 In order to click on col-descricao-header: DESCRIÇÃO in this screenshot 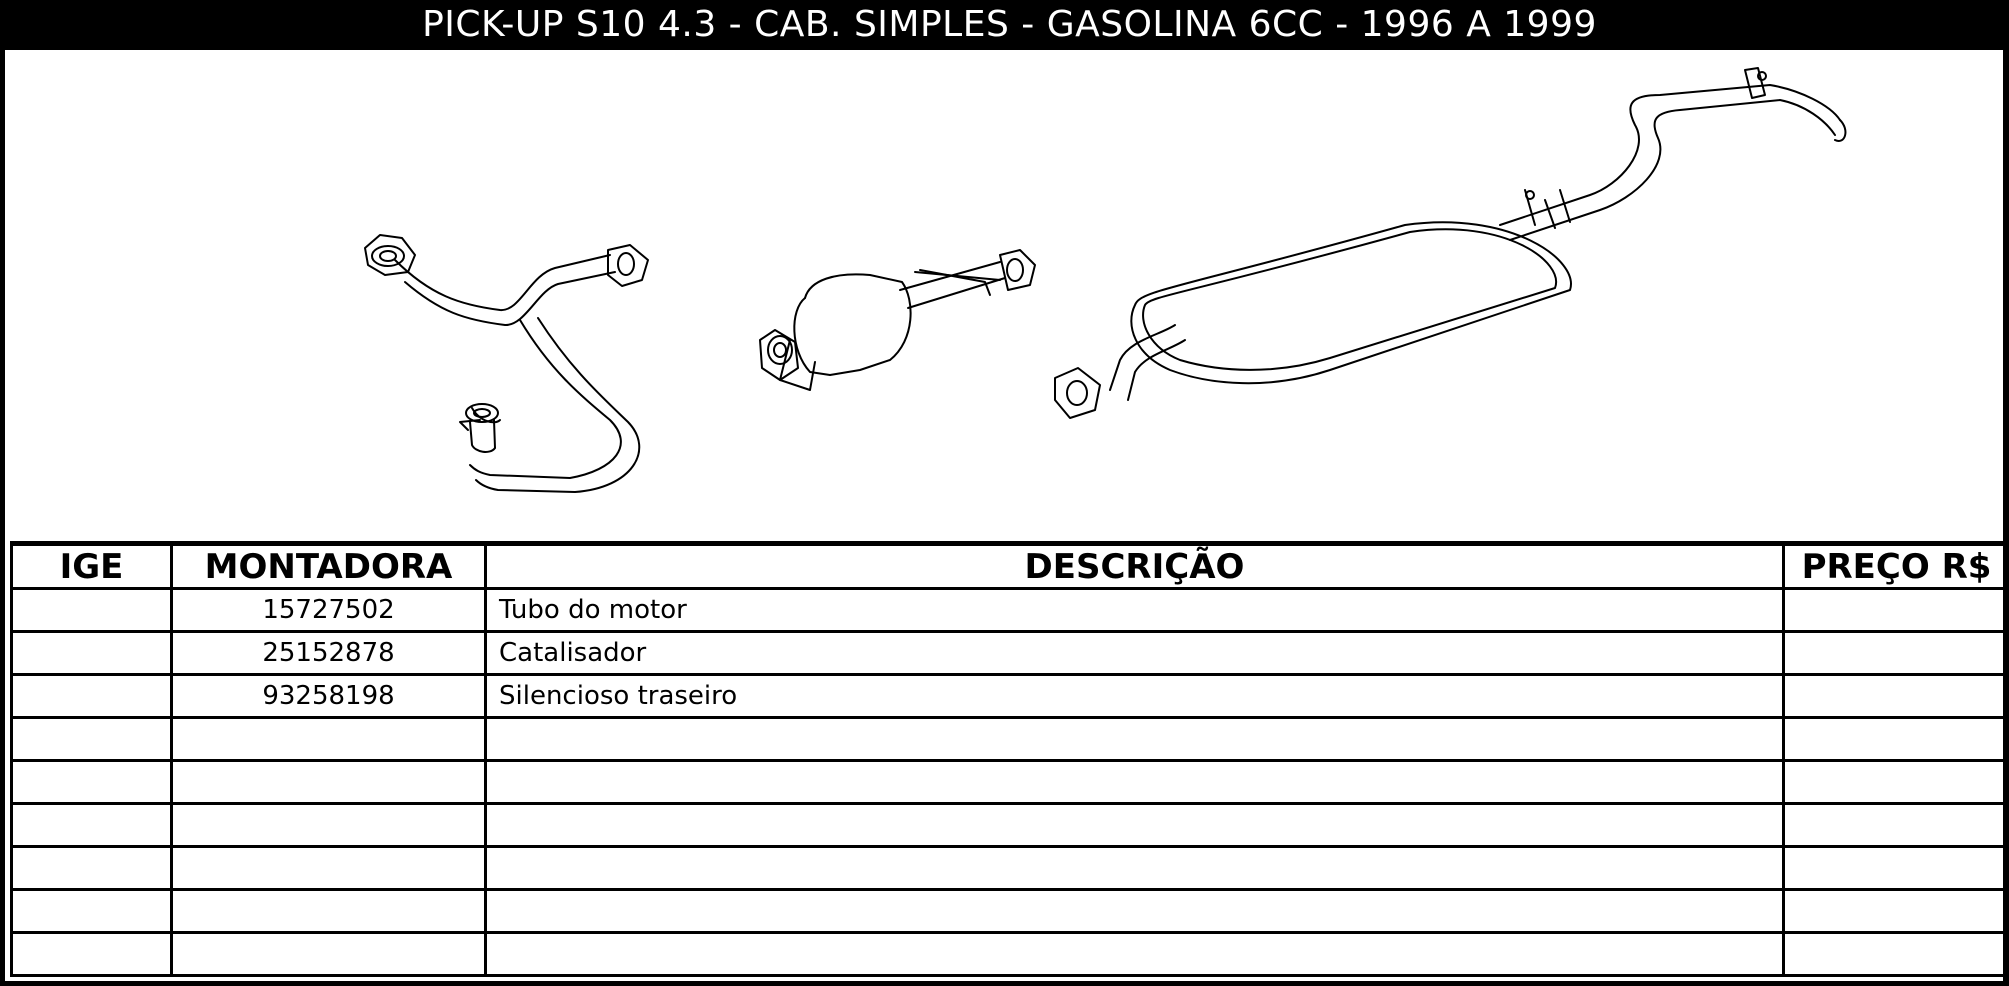, I will do `click(1134, 565)`.